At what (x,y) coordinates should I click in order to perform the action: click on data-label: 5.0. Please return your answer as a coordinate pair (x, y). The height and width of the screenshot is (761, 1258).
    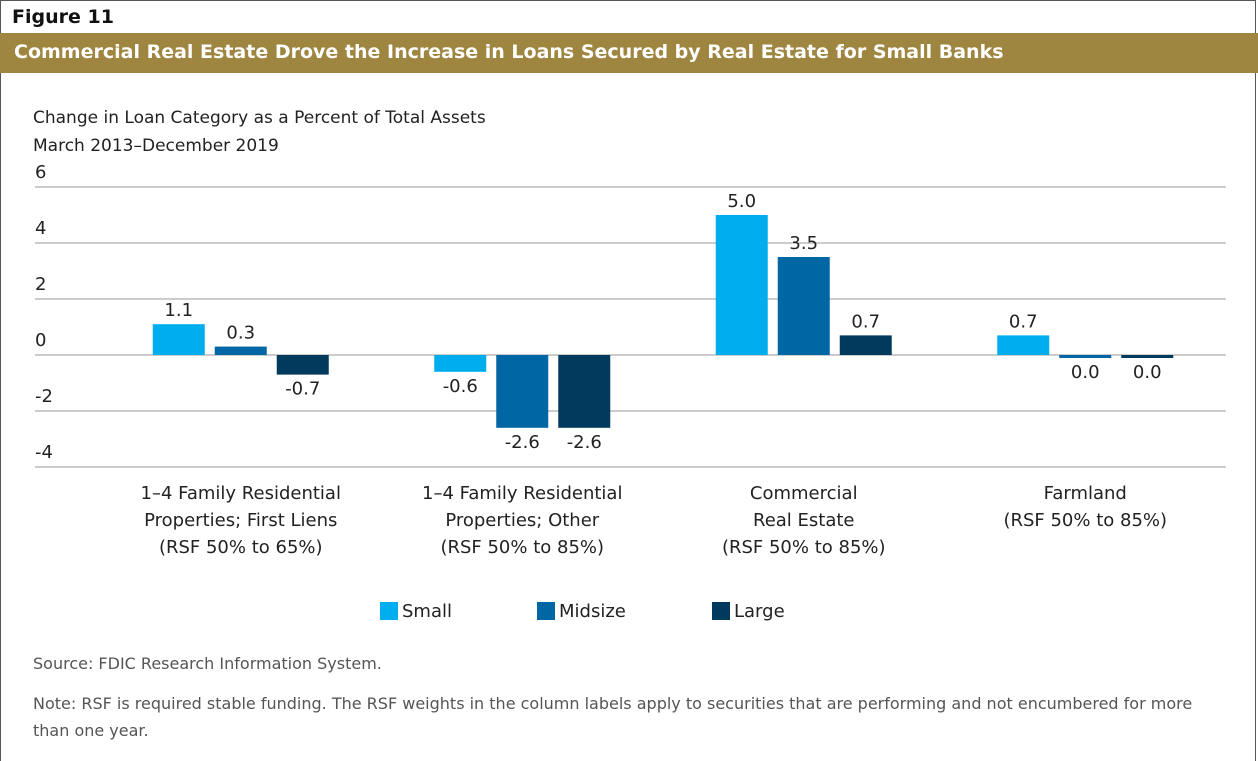
    Looking at the image, I should click on (741, 201).